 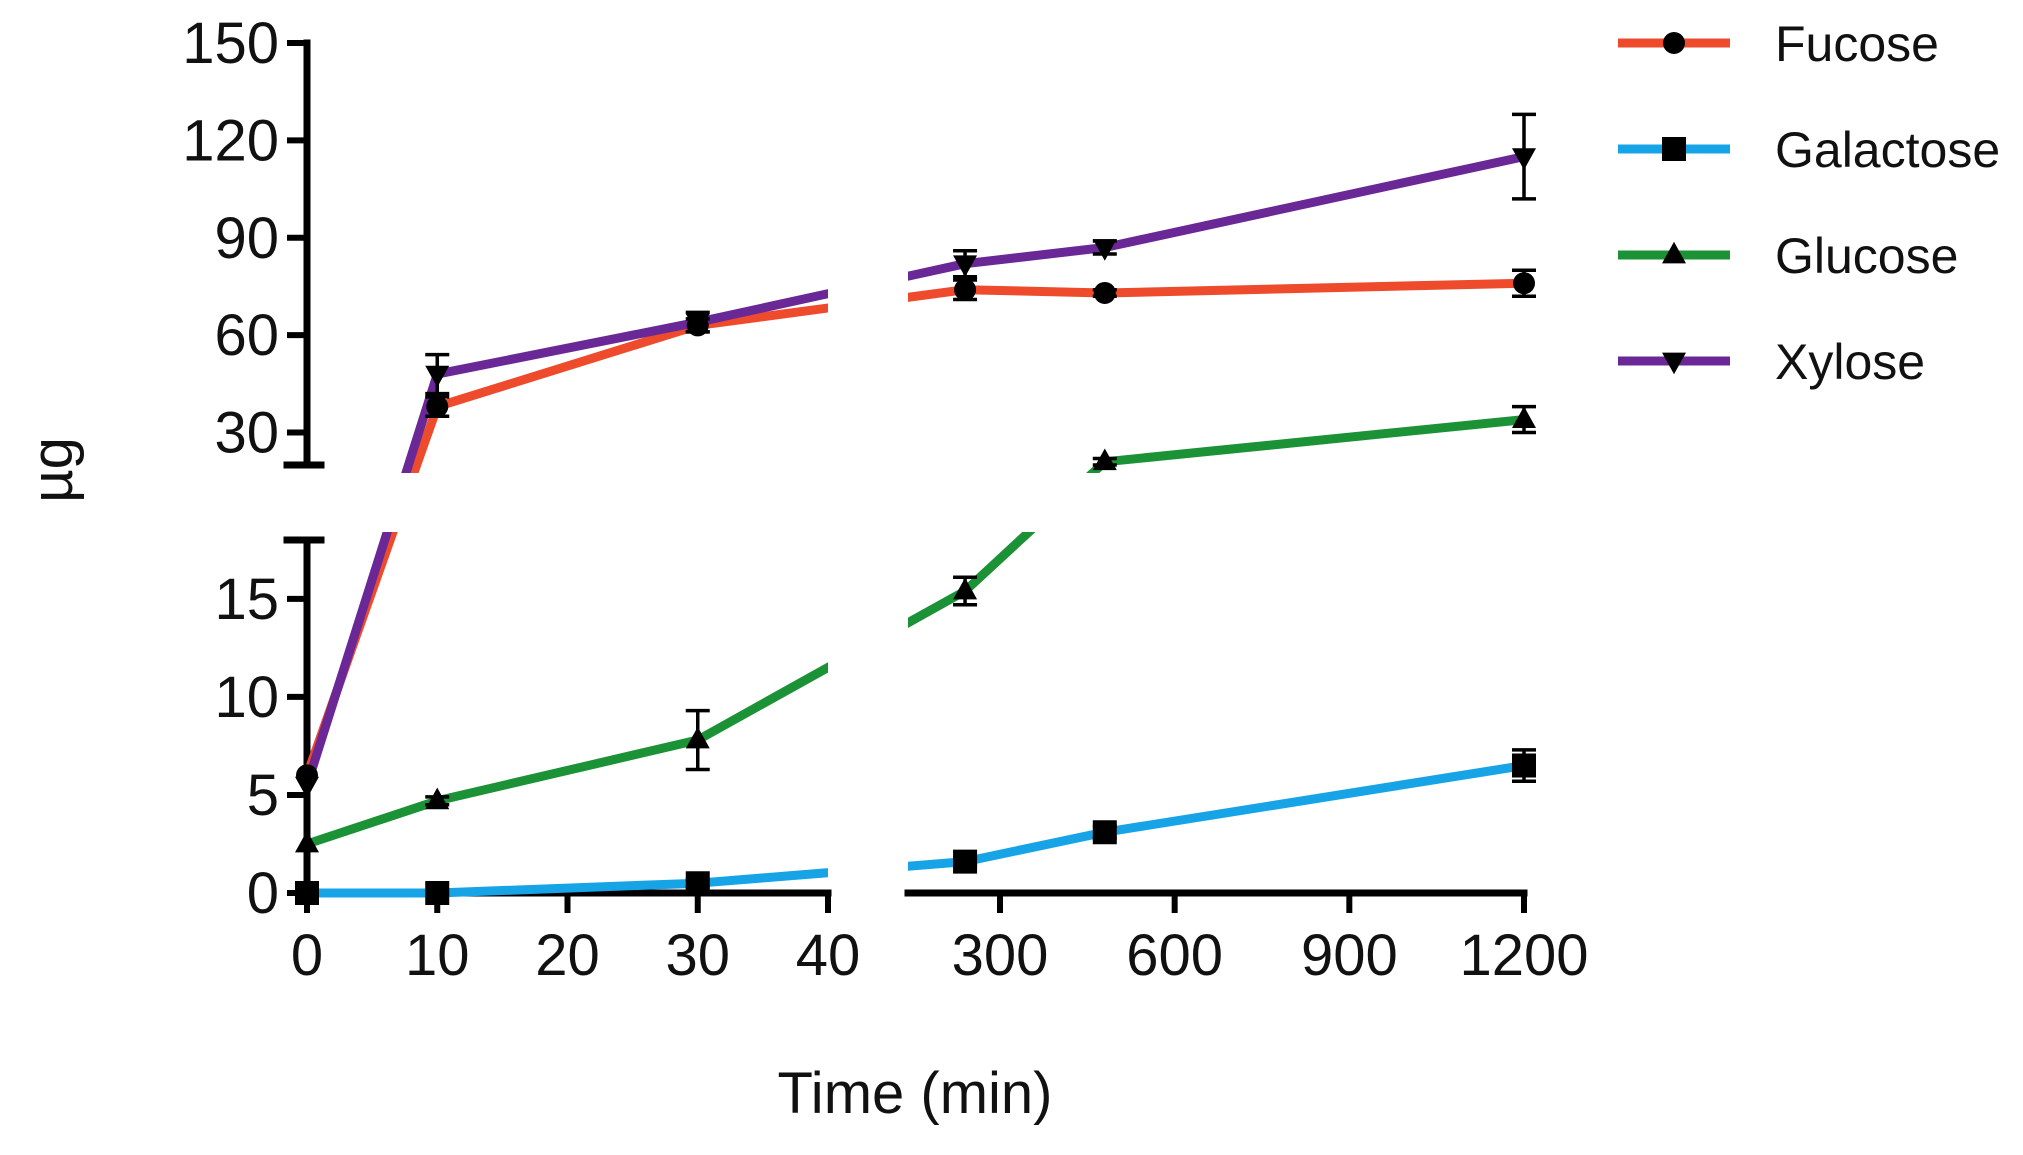 I want to click on x-tick-label: 20, so click(x=567, y=955).